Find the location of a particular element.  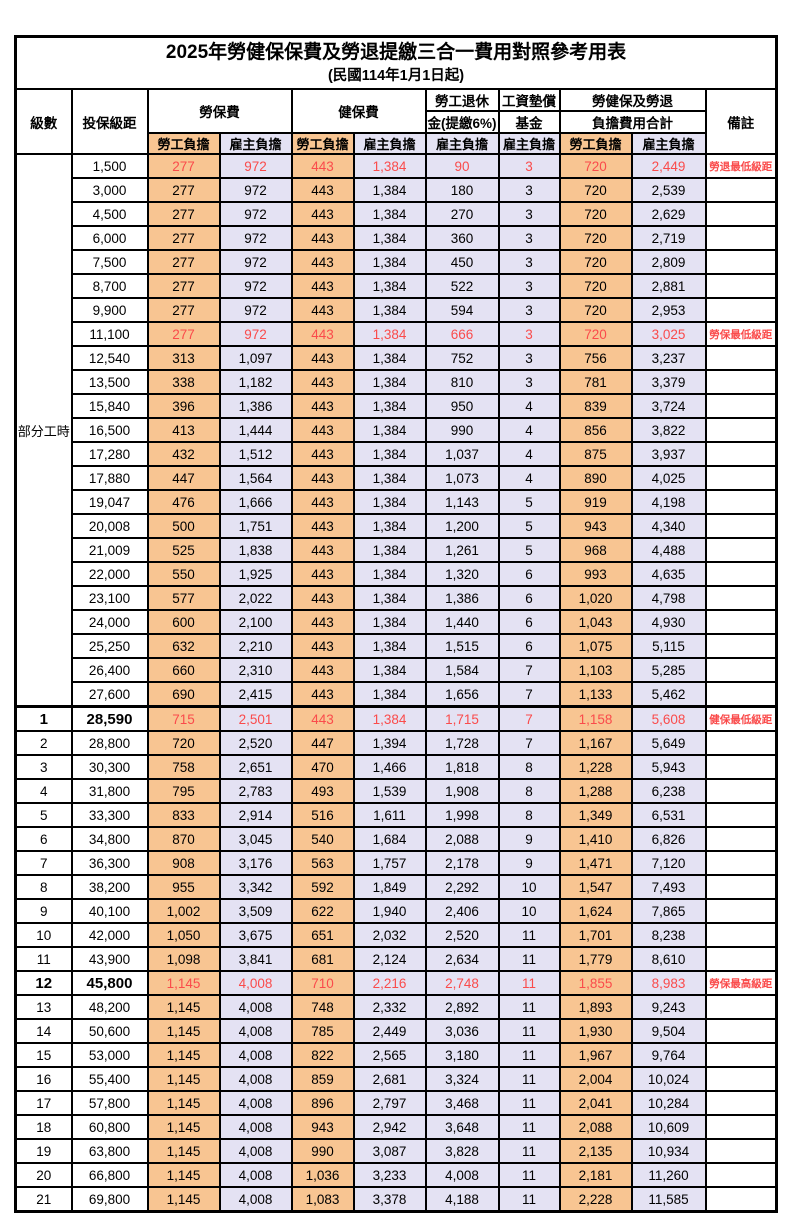

table-row: 4,500 277 972 443 1,384 270 3 720 2,629 is located at coordinates (397, 214).